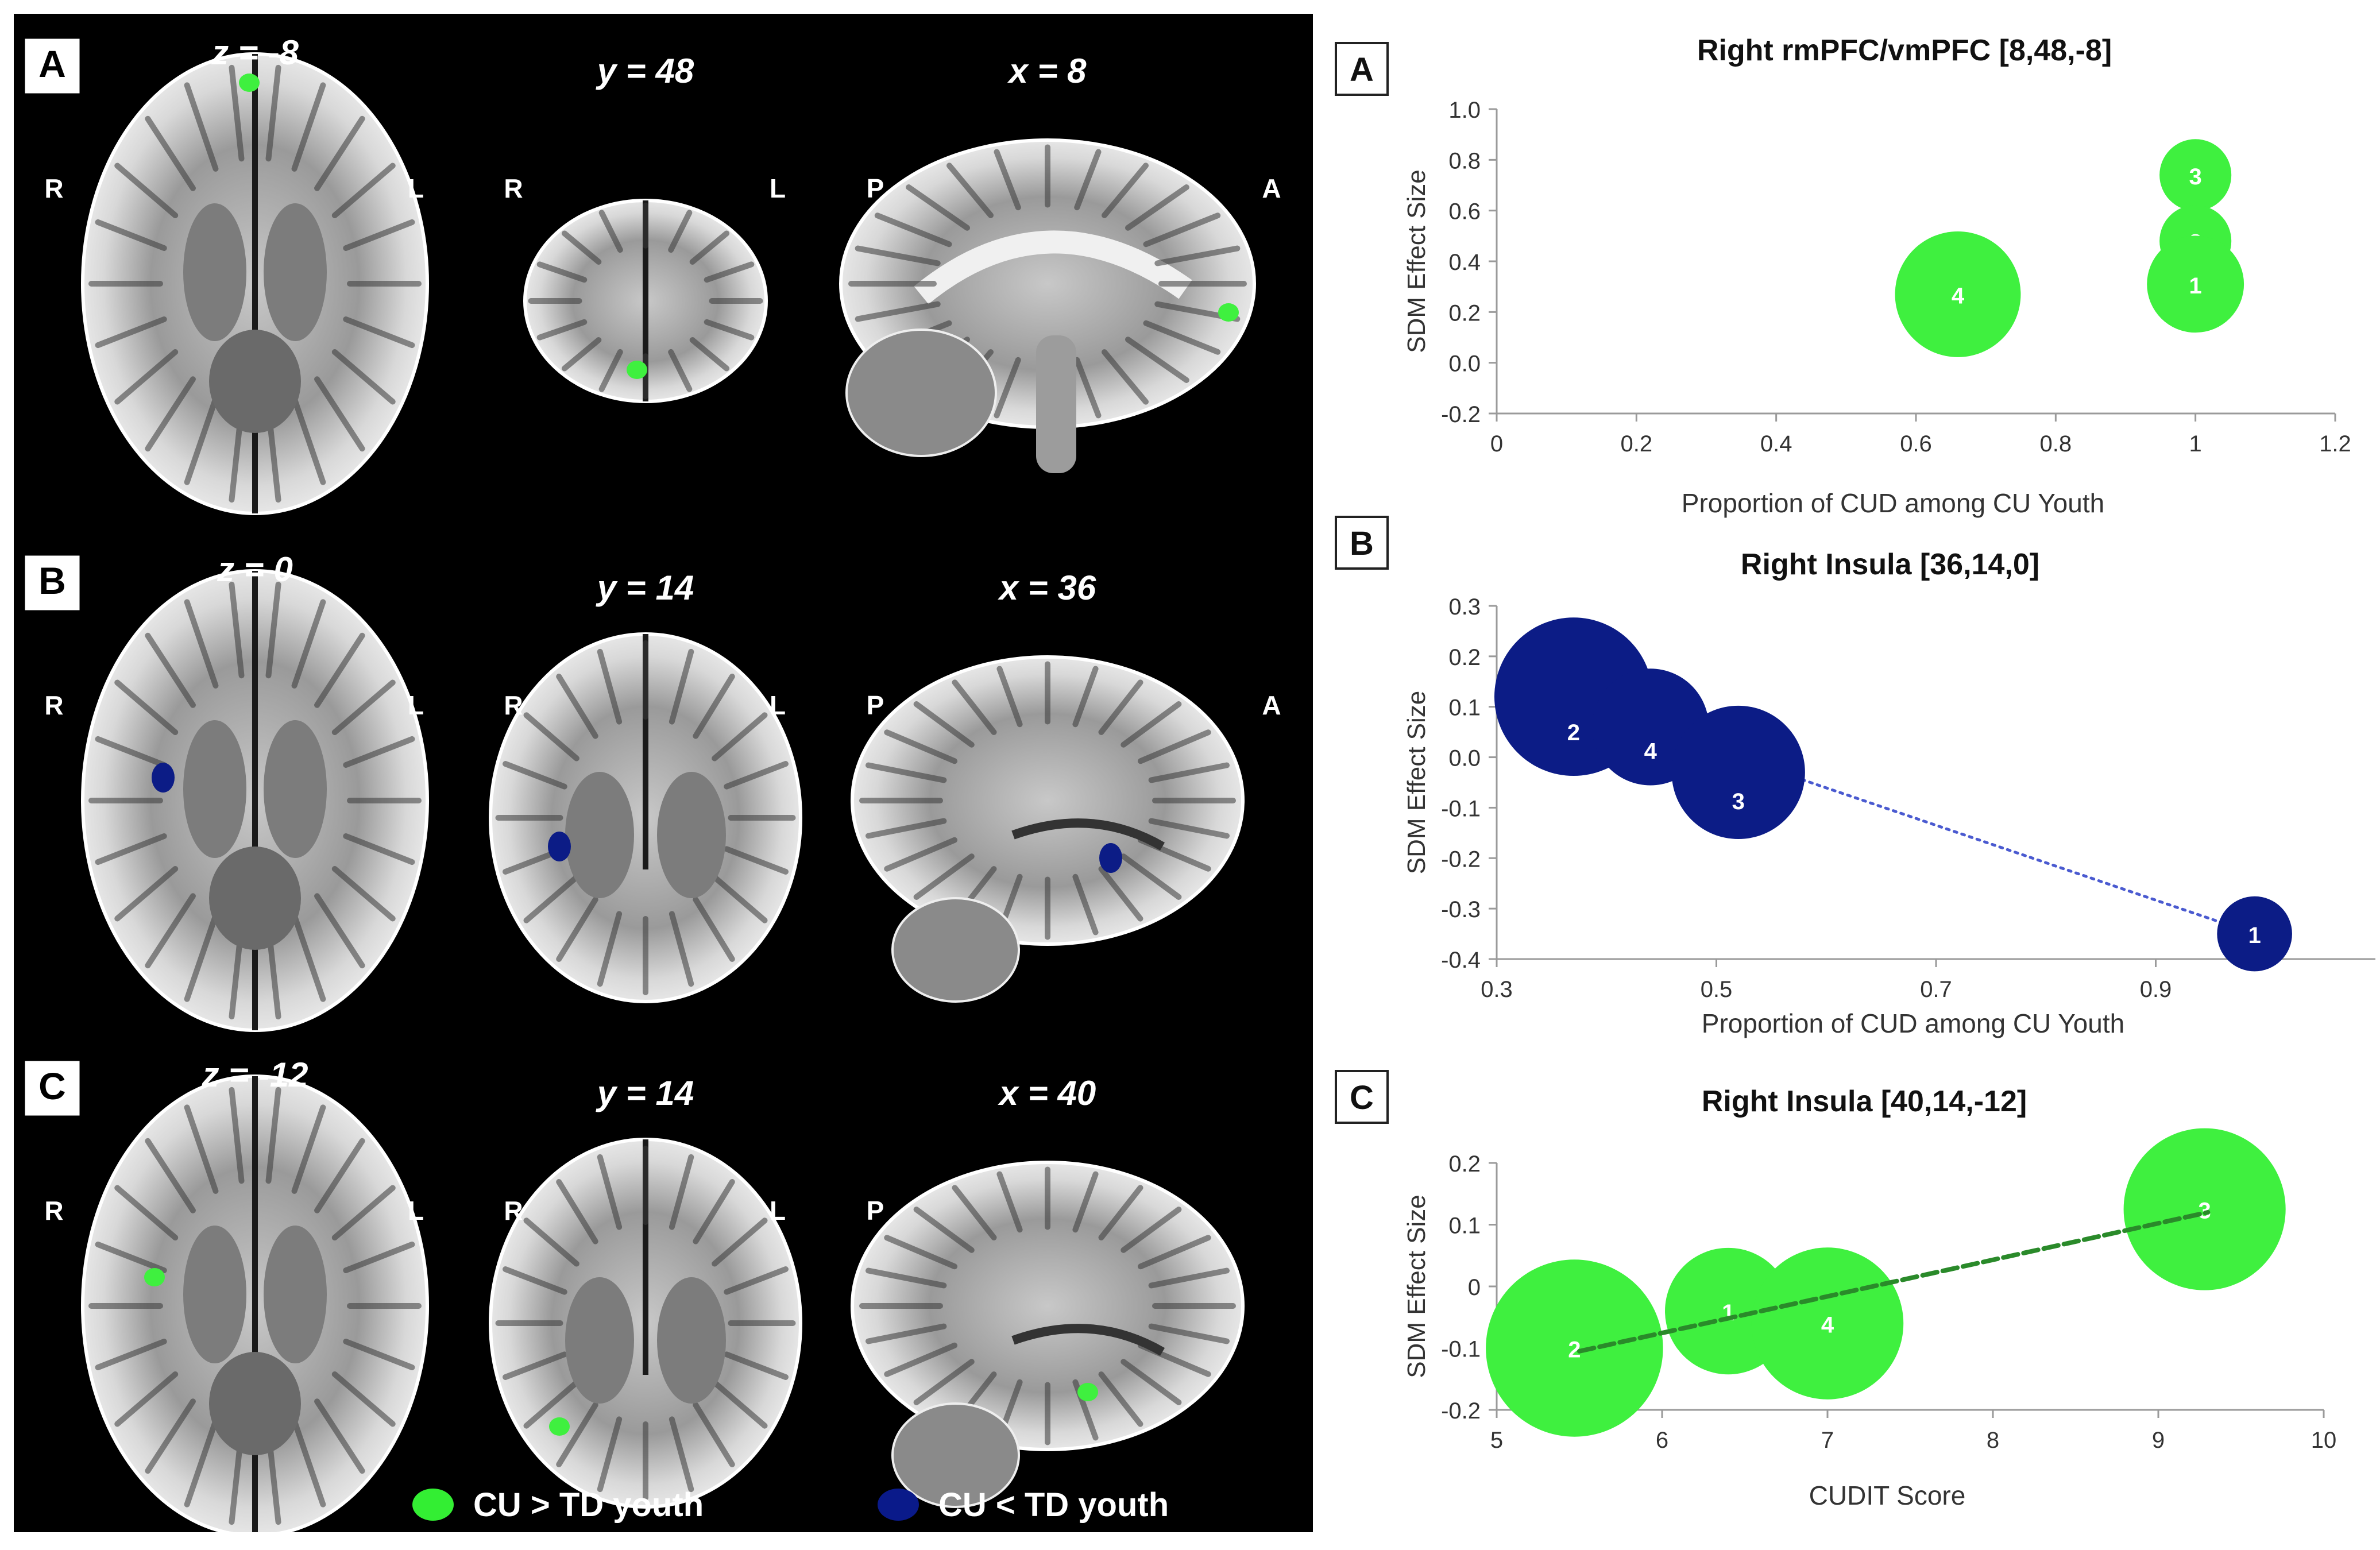 This screenshot has width=2380, height=1550. Describe the element at coordinates (1475, 1287) in the screenshot. I see `y-tick-label: 0` at that location.